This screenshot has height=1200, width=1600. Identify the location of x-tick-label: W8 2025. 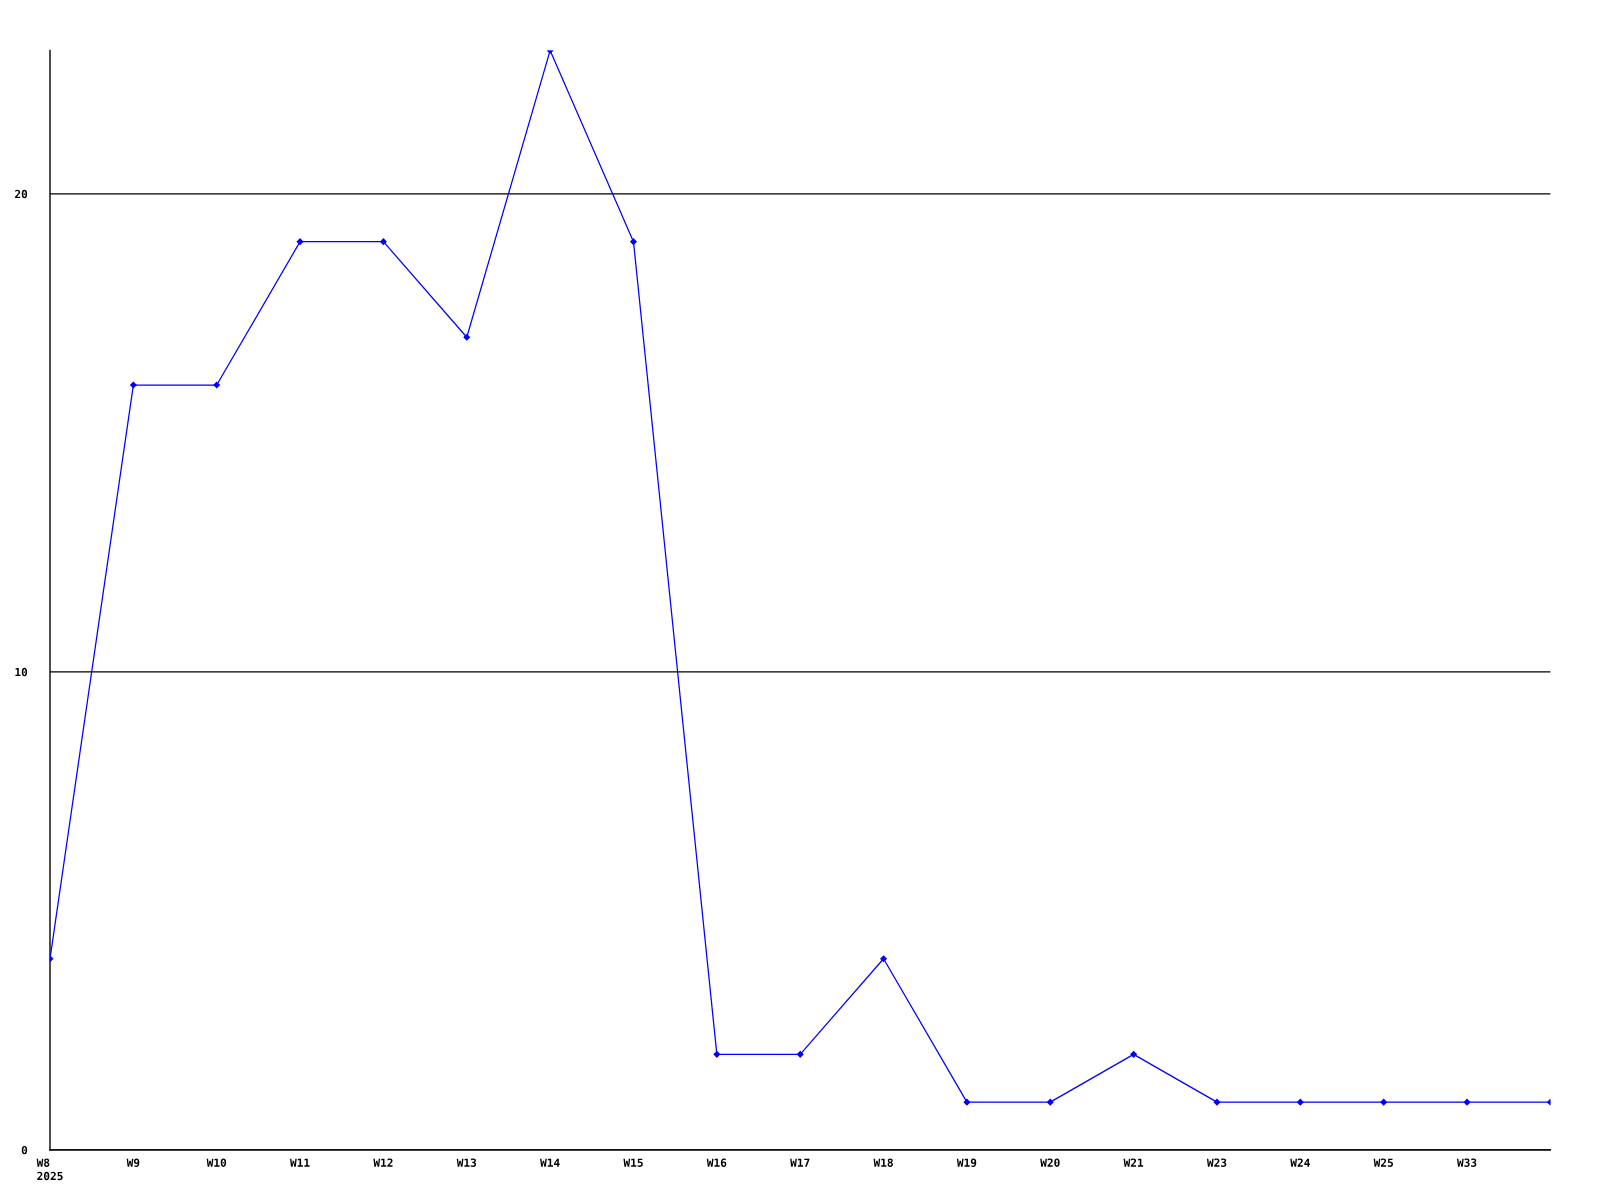
(49, 1169).